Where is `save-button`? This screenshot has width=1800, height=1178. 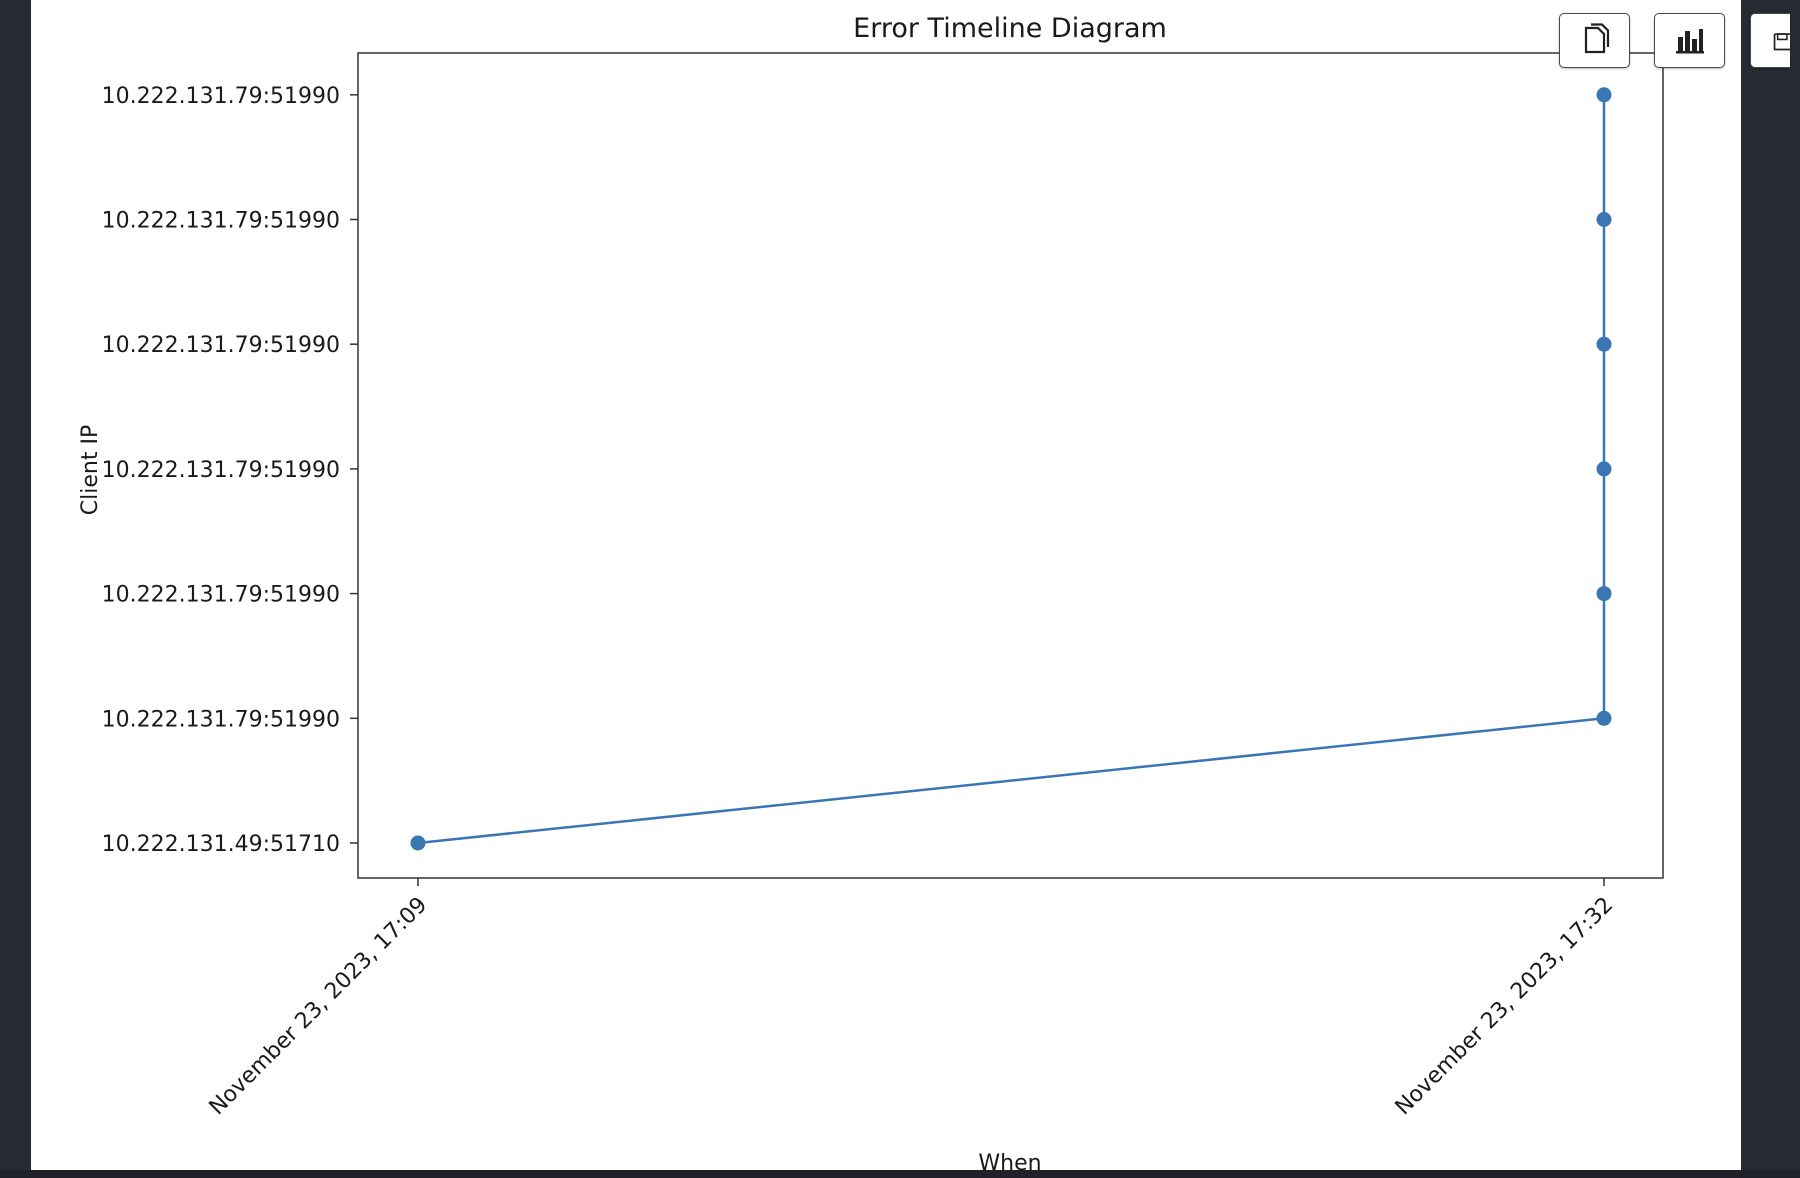 save-button is located at coordinates (1770, 40).